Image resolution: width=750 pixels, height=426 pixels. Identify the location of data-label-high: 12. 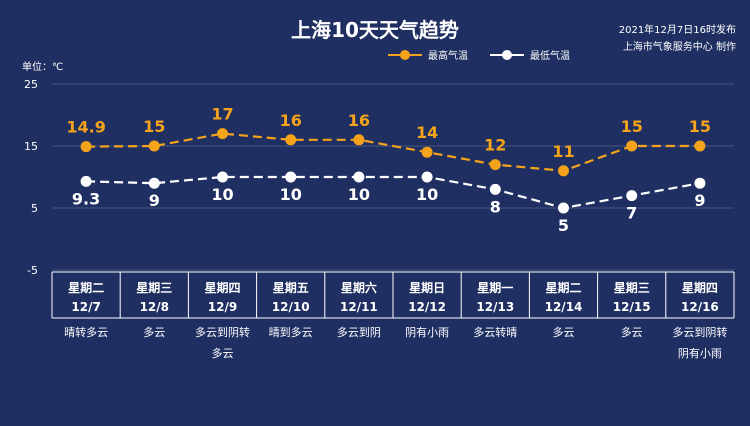
(495, 145).